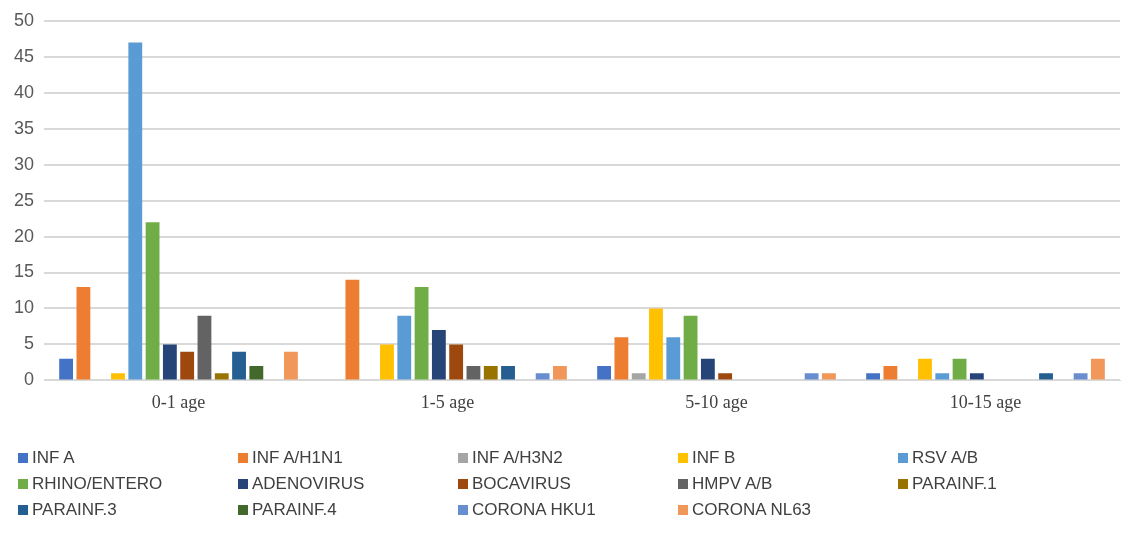 Image resolution: width=1130 pixels, height=545 pixels. I want to click on y-tick-label: 5, so click(29, 343).